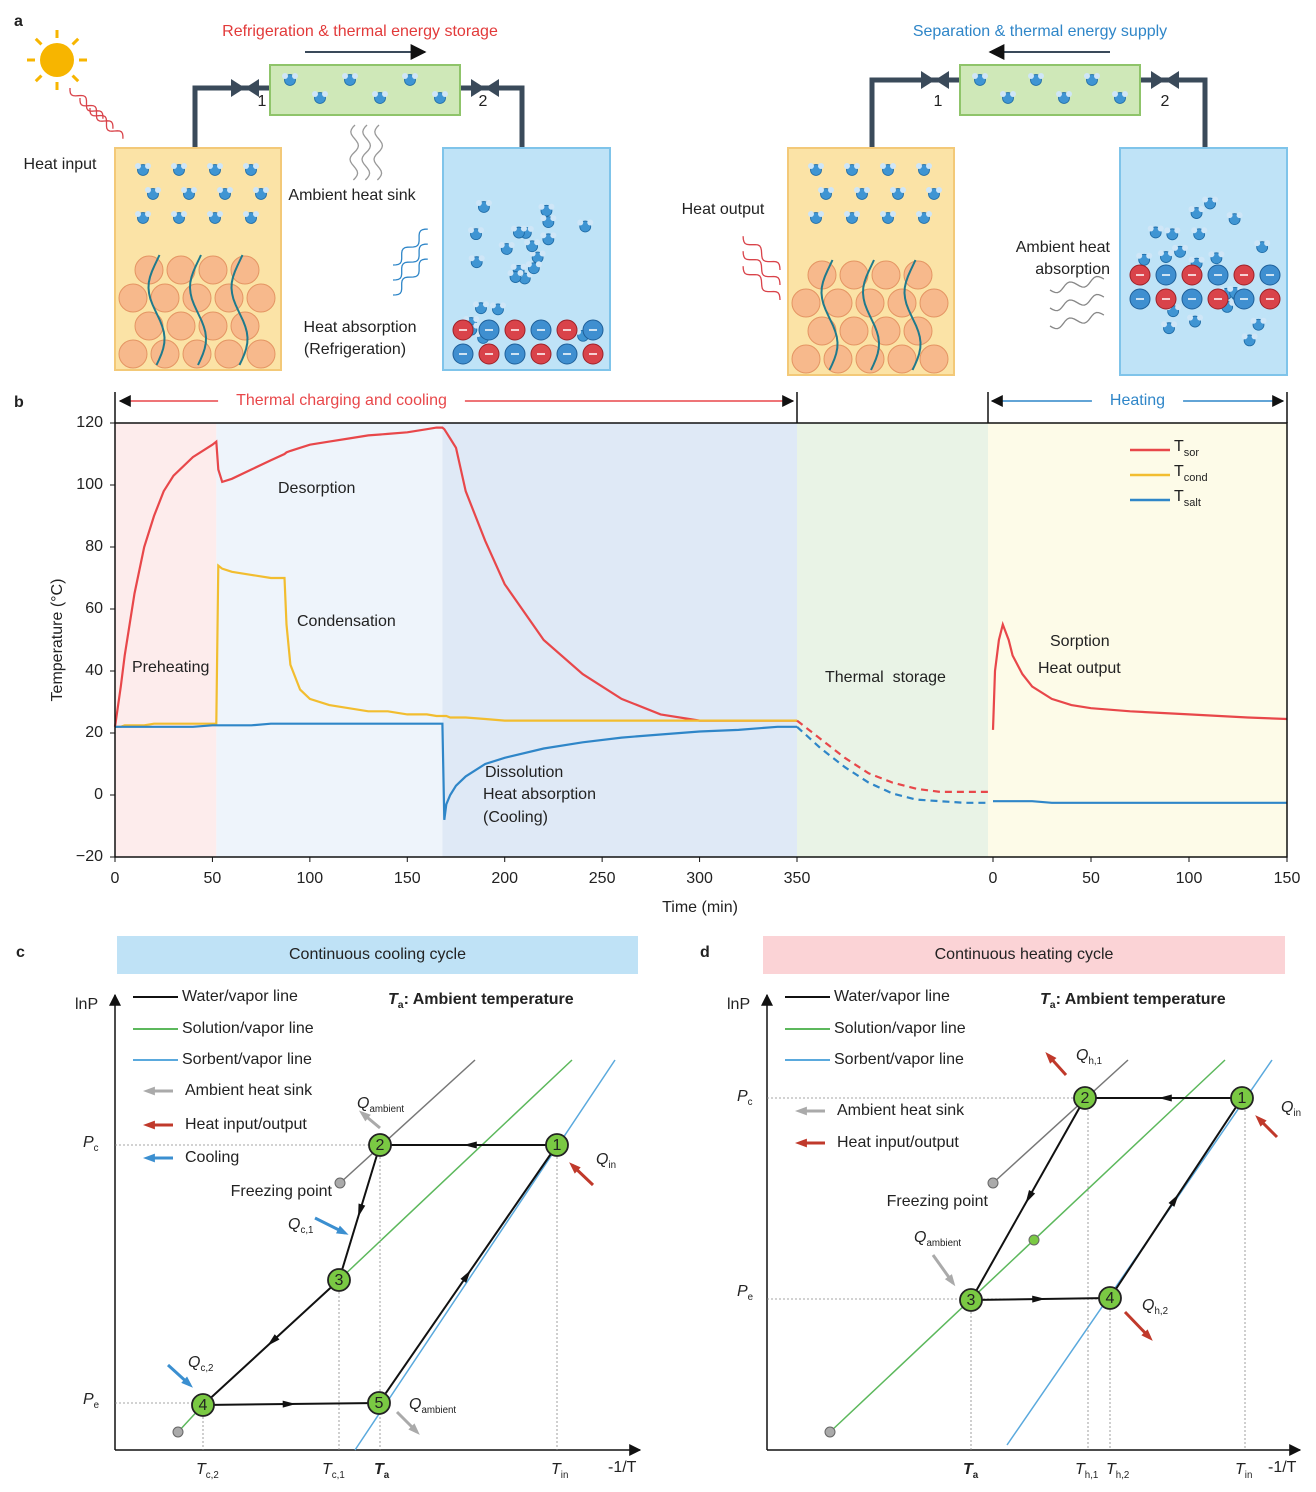  I want to click on legend-label: Cooling, so click(212, 1157).